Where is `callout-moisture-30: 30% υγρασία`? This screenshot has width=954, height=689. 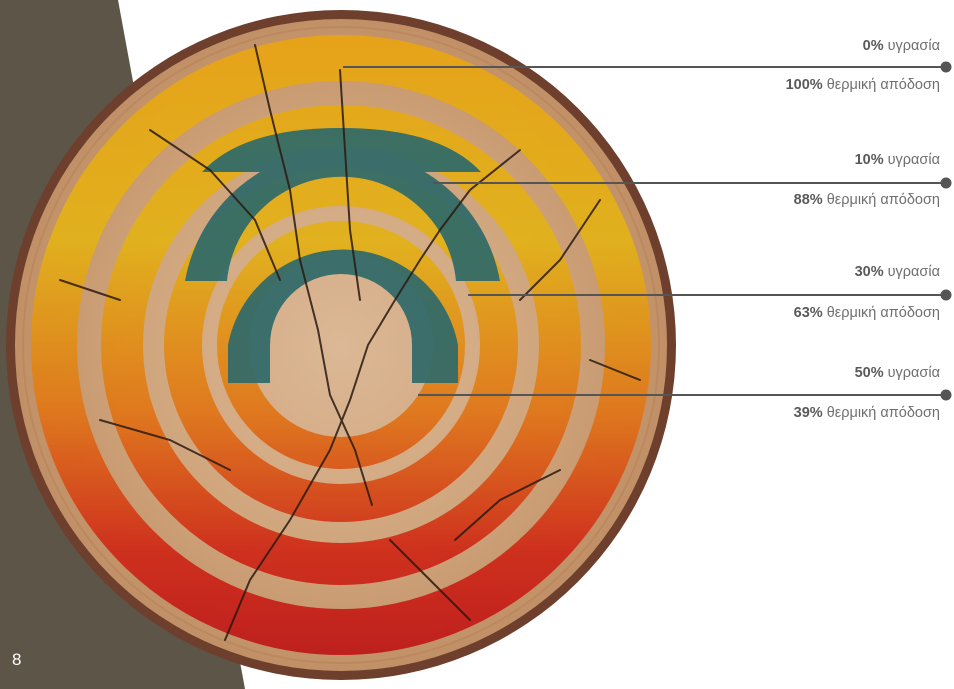
callout-moisture-30: 30% υγρασία is located at coordinates (897, 272).